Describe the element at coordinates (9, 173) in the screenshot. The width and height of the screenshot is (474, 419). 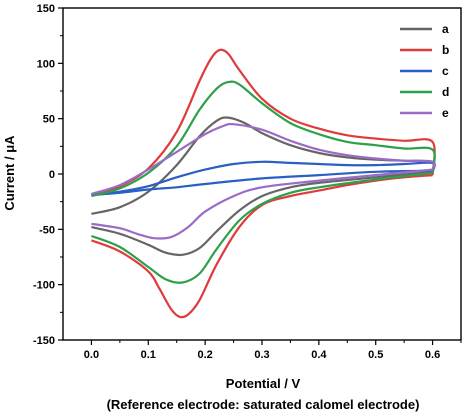
I see `y-axis-label: Current / μA` at that location.